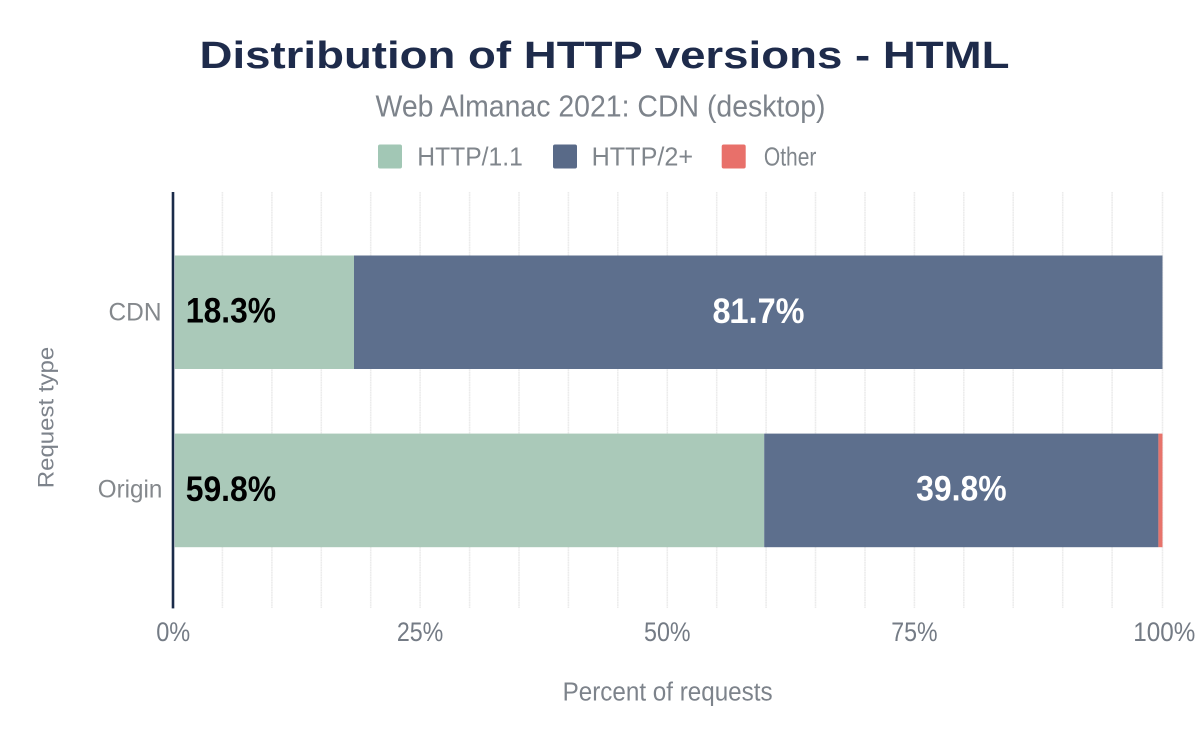  I want to click on svg-text: 100%, so click(1164, 632).